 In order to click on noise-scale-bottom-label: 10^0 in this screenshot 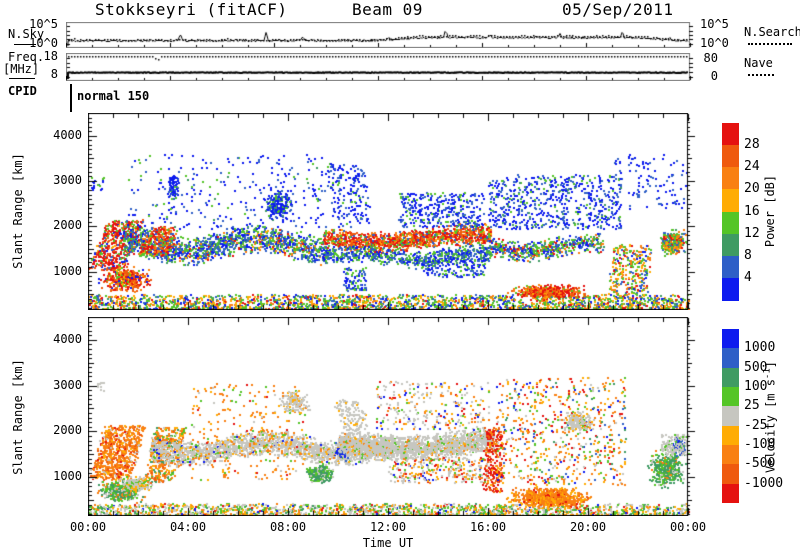, I will do `click(43, 43)`.